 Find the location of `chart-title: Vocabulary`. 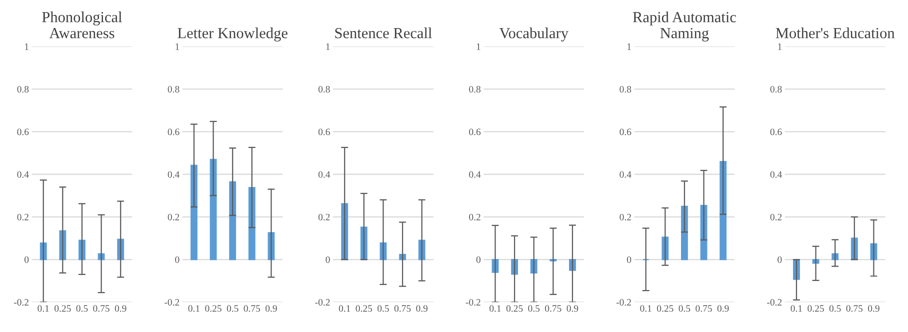

chart-title: Vocabulary is located at coordinates (533, 35).